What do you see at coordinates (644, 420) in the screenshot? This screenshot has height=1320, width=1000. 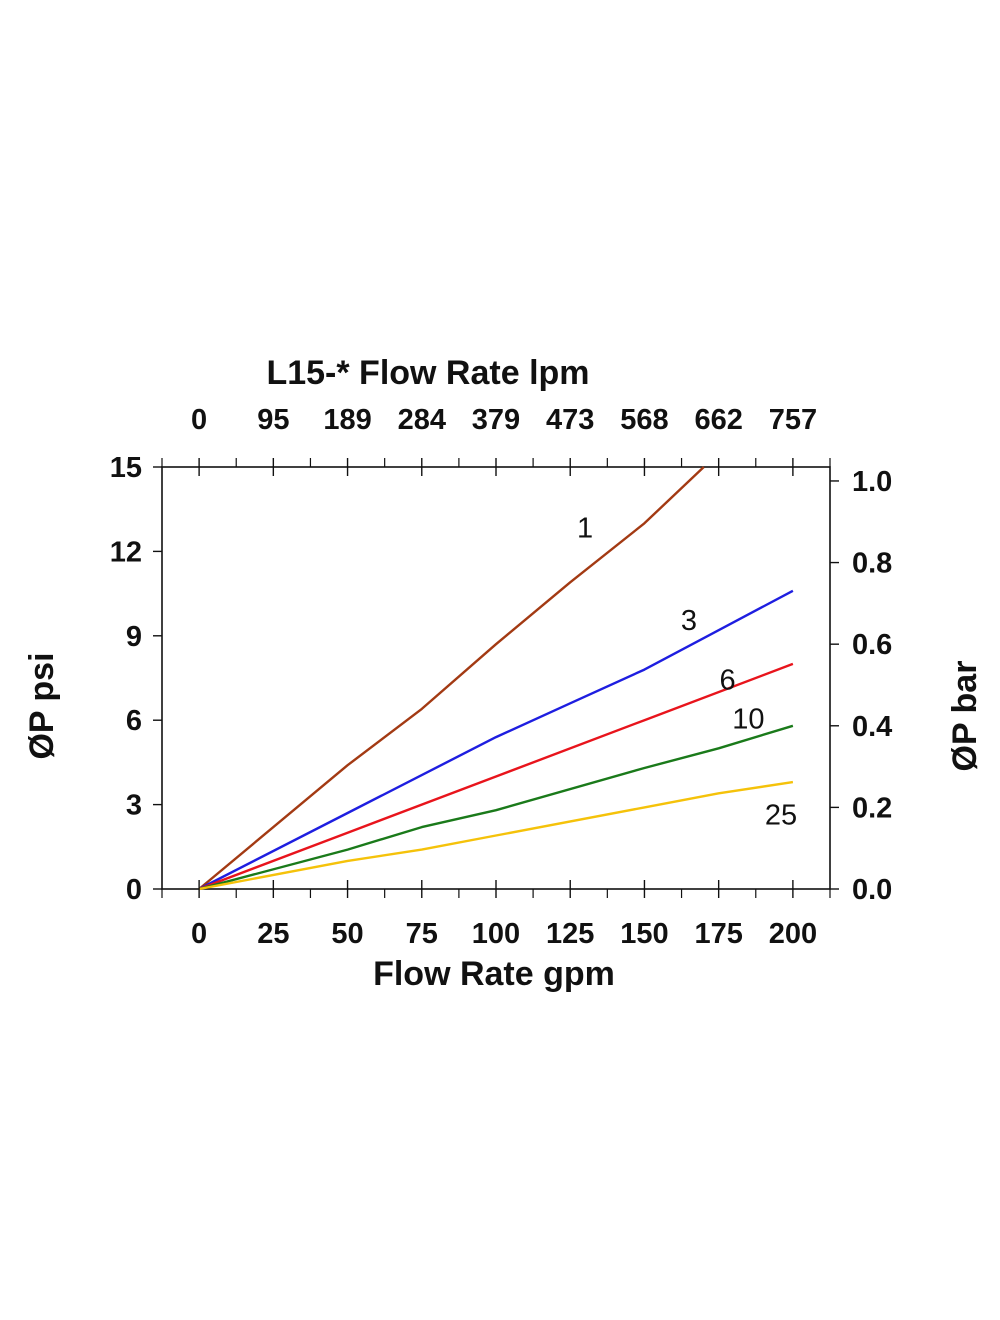 I see `top-tick-label: 568` at bounding box center [644, 420].